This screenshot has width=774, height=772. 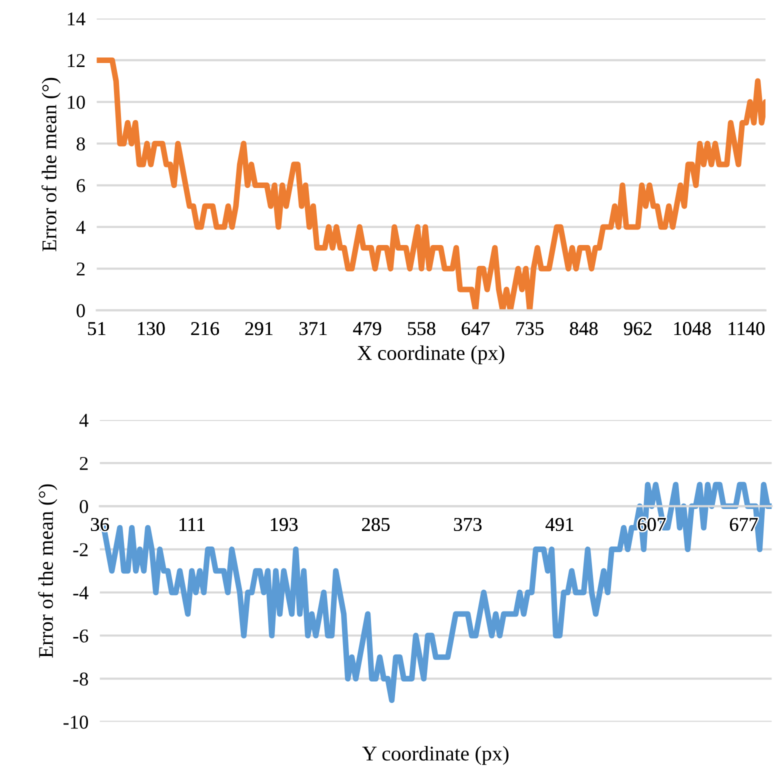 I want to click on x-tick-label: 285, so click(x=376, y=525).